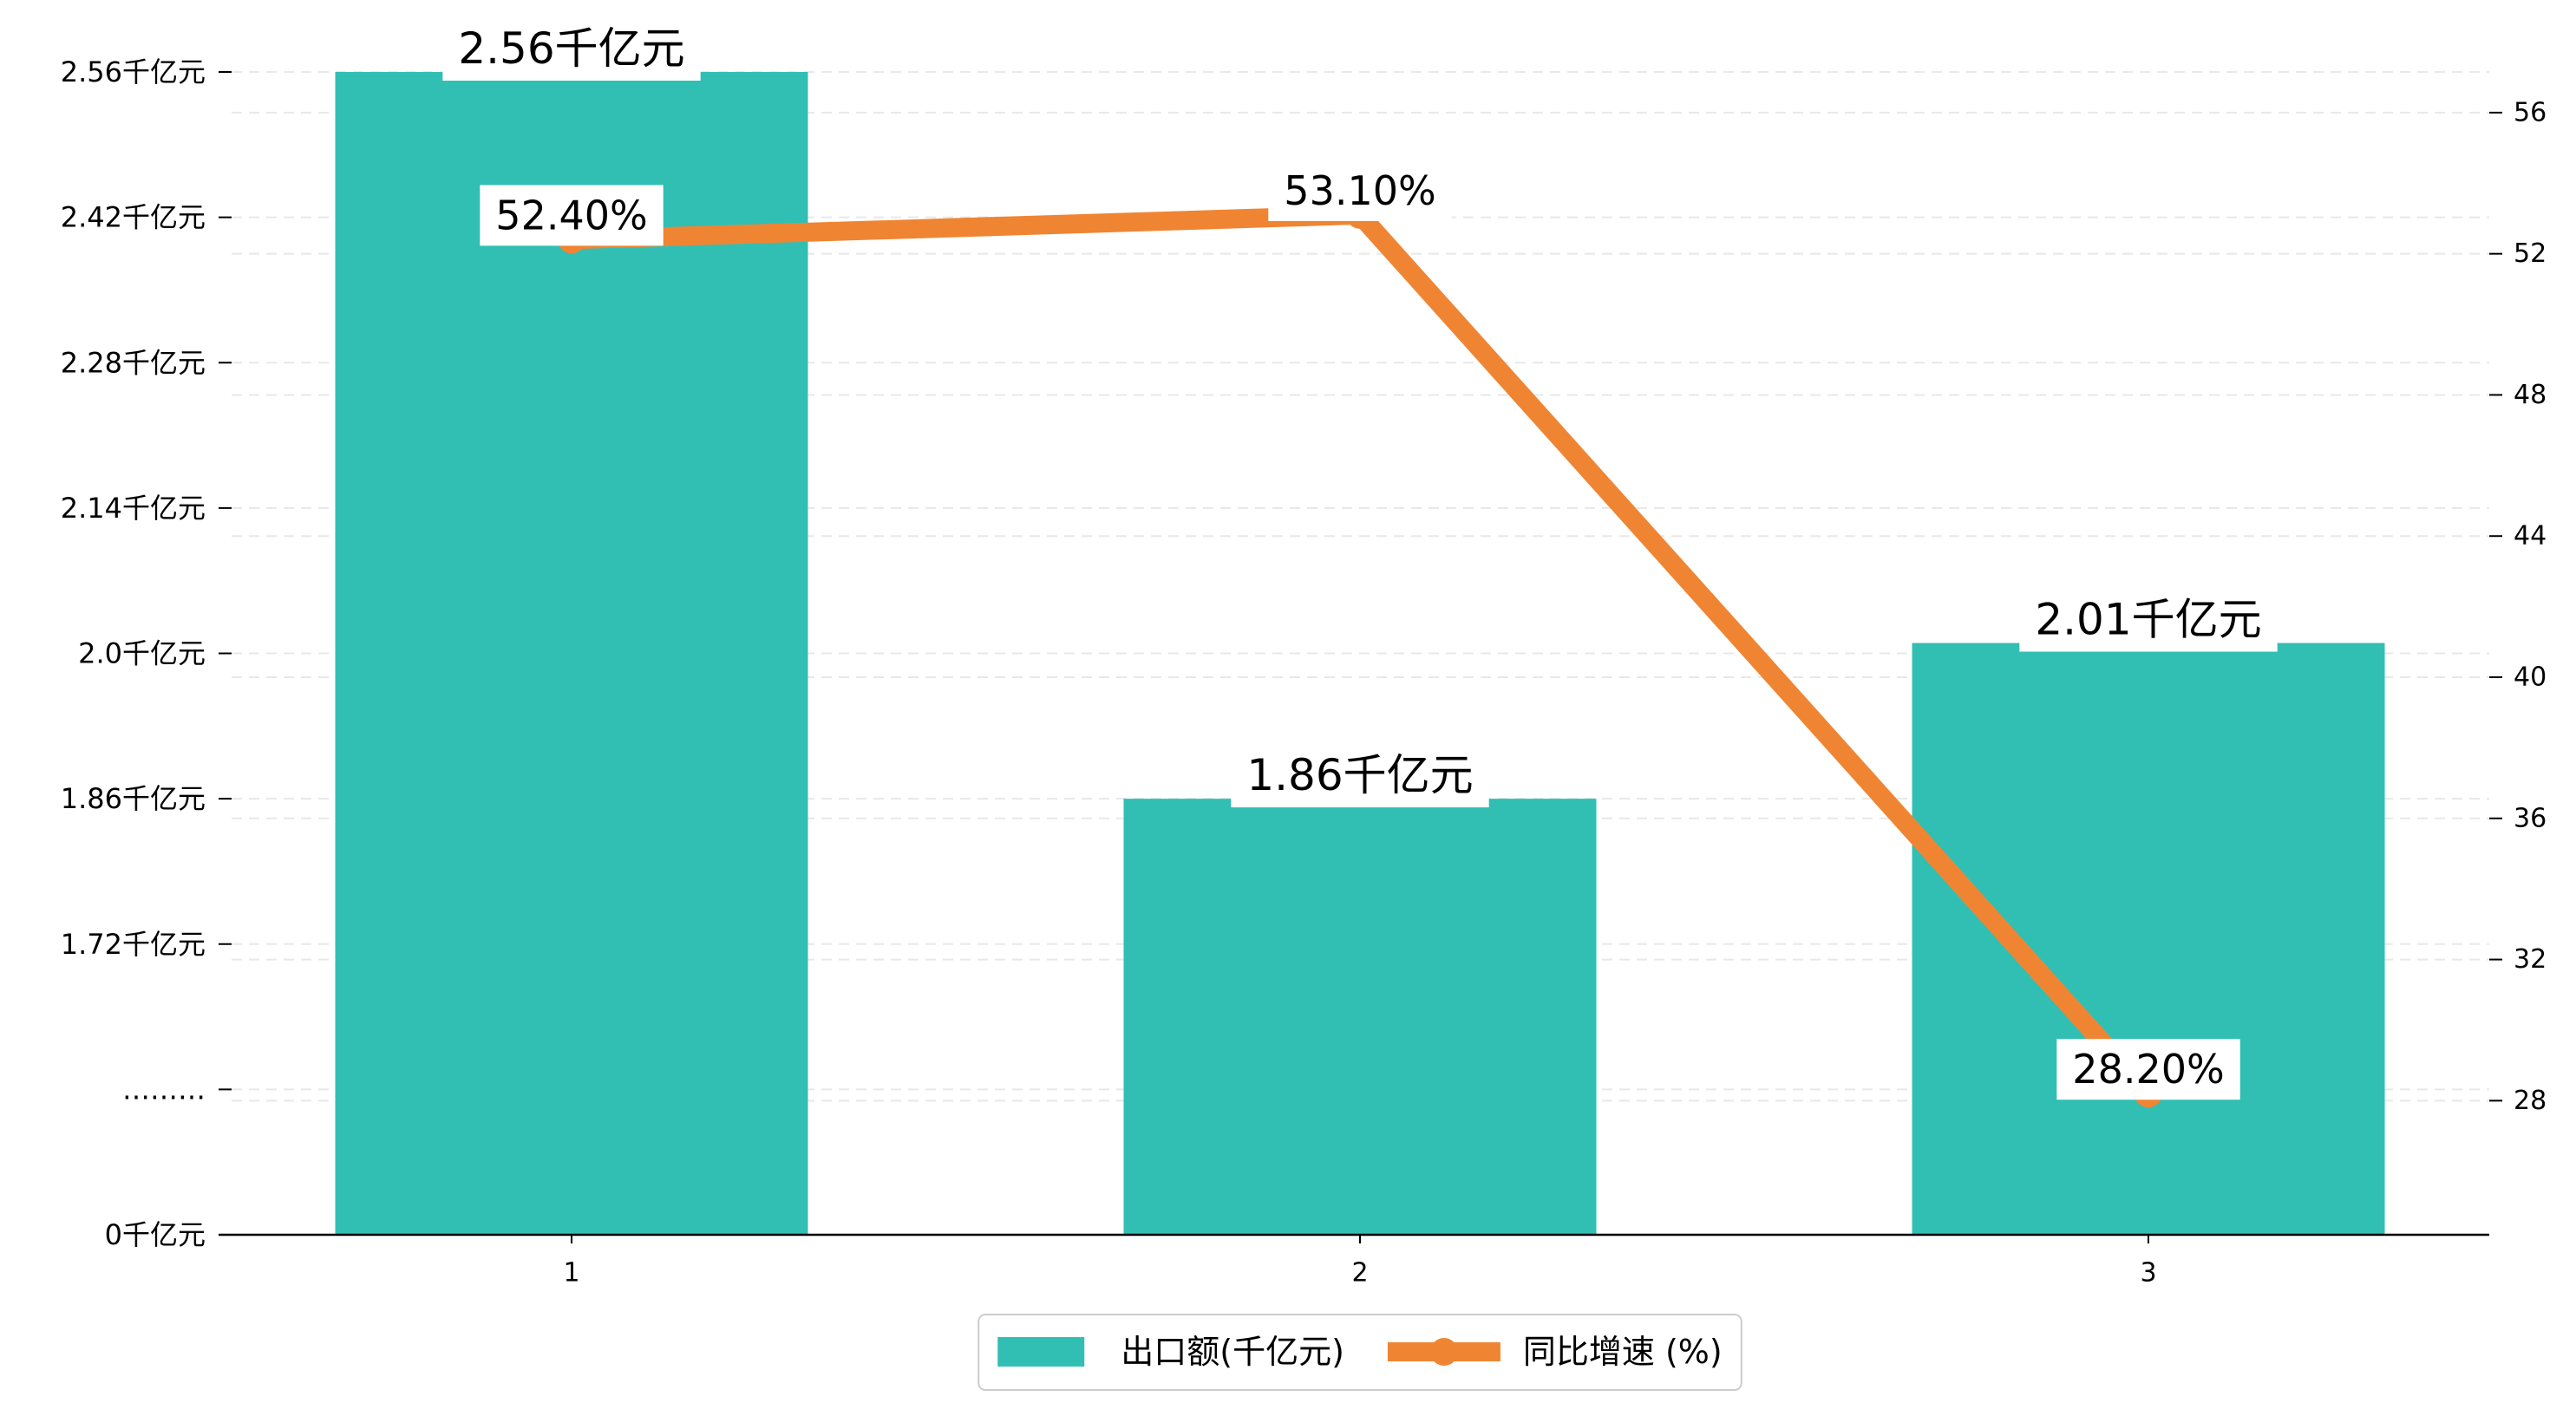  I want to click on y-left-tick-label: 2.42千亿元, so click(133, 218).